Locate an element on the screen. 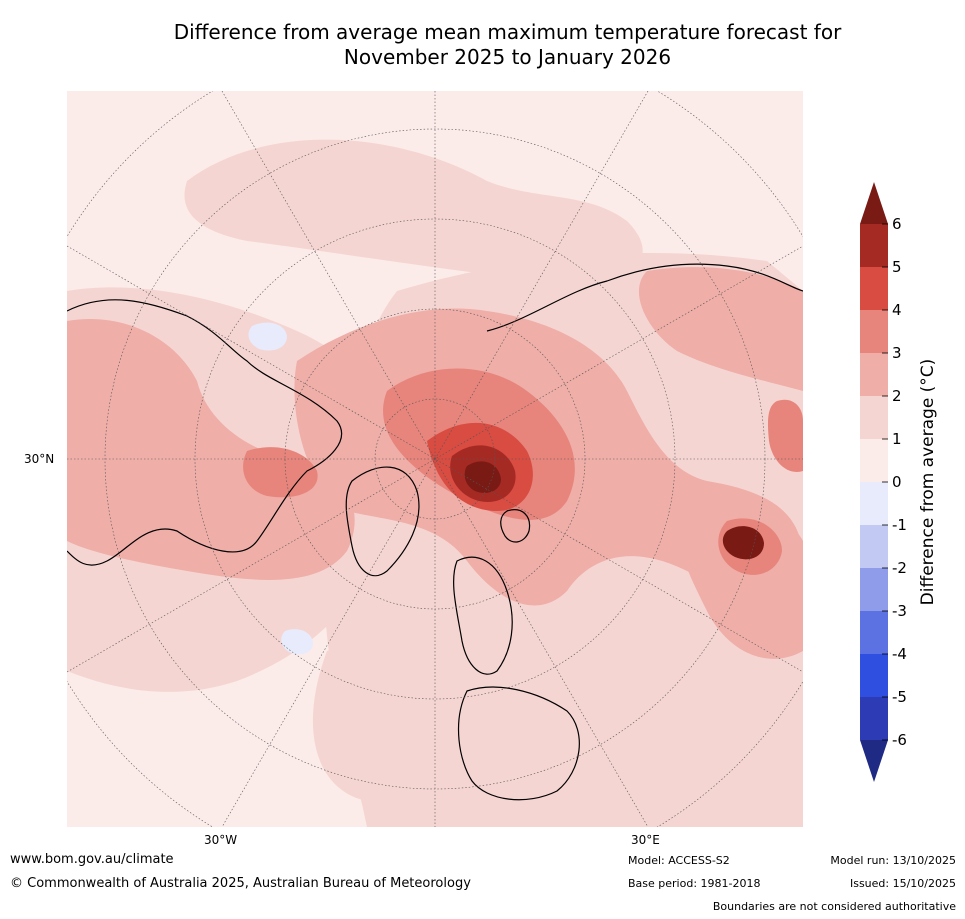 The height and width of the screenshot is (919, 965). colorbar-tick-label: -6 is located at coordinates (899, 740).